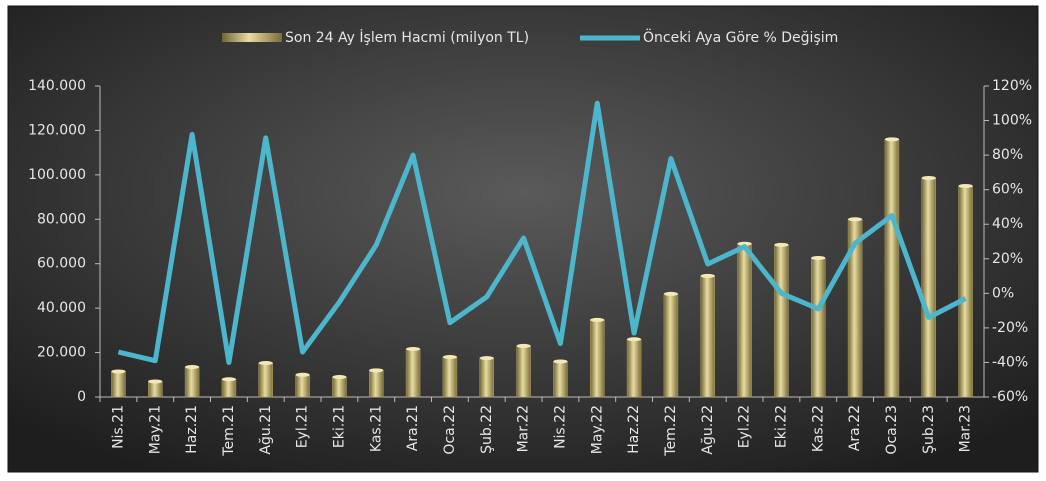 Image resolution: width=1046 pixels, height=481 pixels. Describe the element at coordinates (1012, 86) in the screenshot. I see `y2-tick-label: 120%` at that location.